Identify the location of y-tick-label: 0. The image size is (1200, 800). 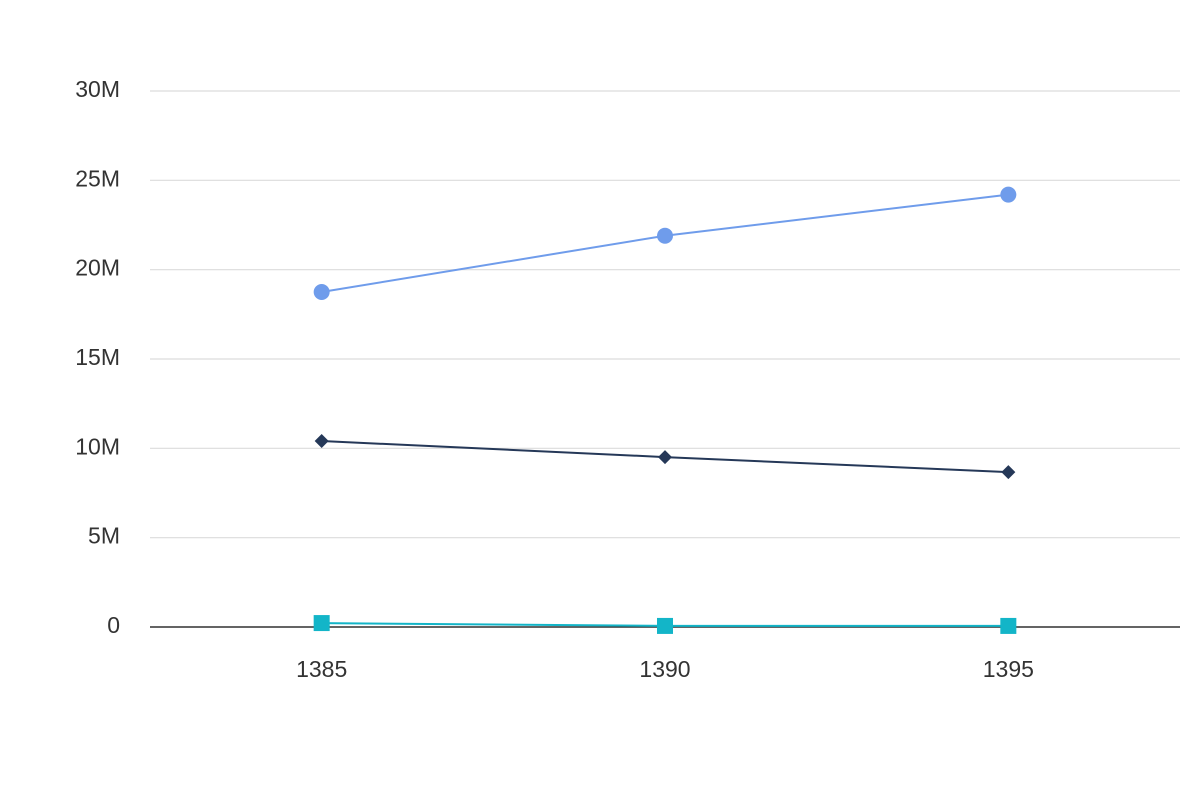
(113, 625).